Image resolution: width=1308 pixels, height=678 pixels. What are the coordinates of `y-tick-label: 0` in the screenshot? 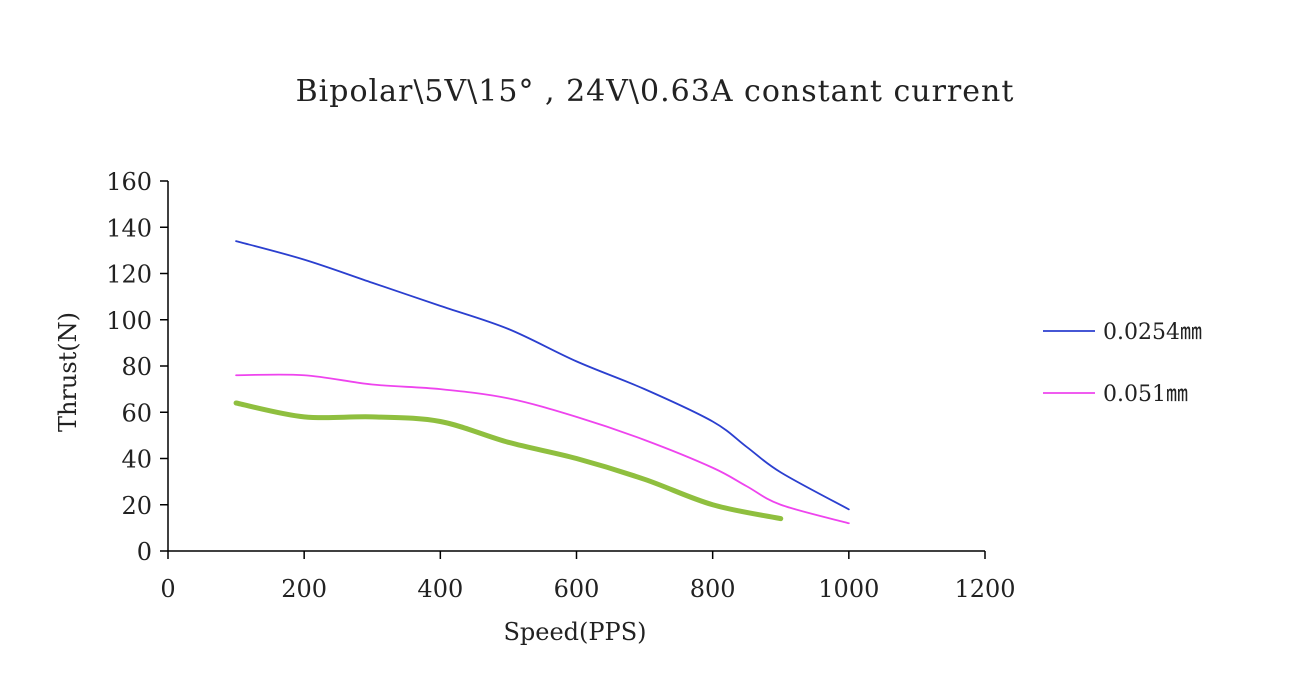 It's located at (144, 552).